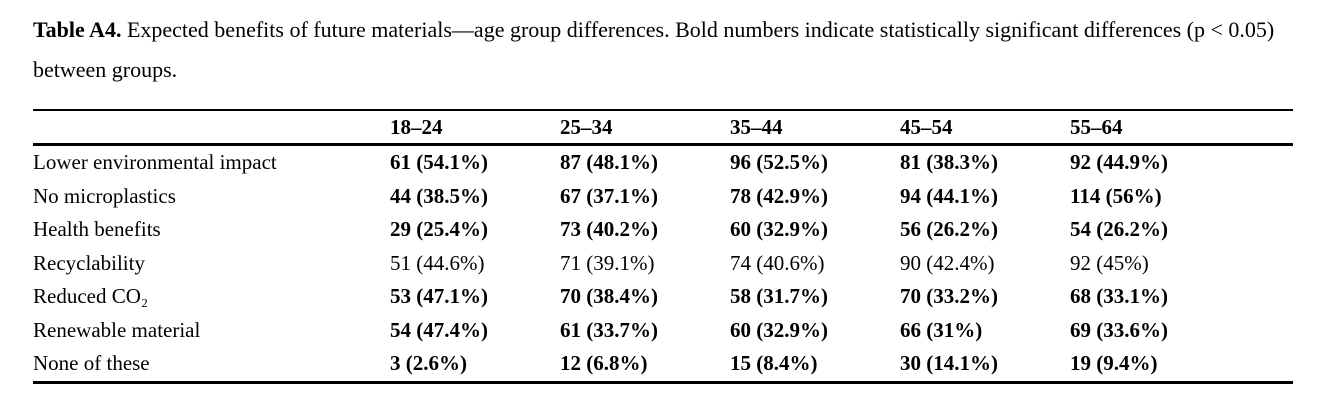 Image resolution: width=1326 pixels, height=419 pixels. What do you see at coordinates (77, 29) in the screenshot?
I see `table-caption-label: Table A4.` at bounding box center [77, 29].